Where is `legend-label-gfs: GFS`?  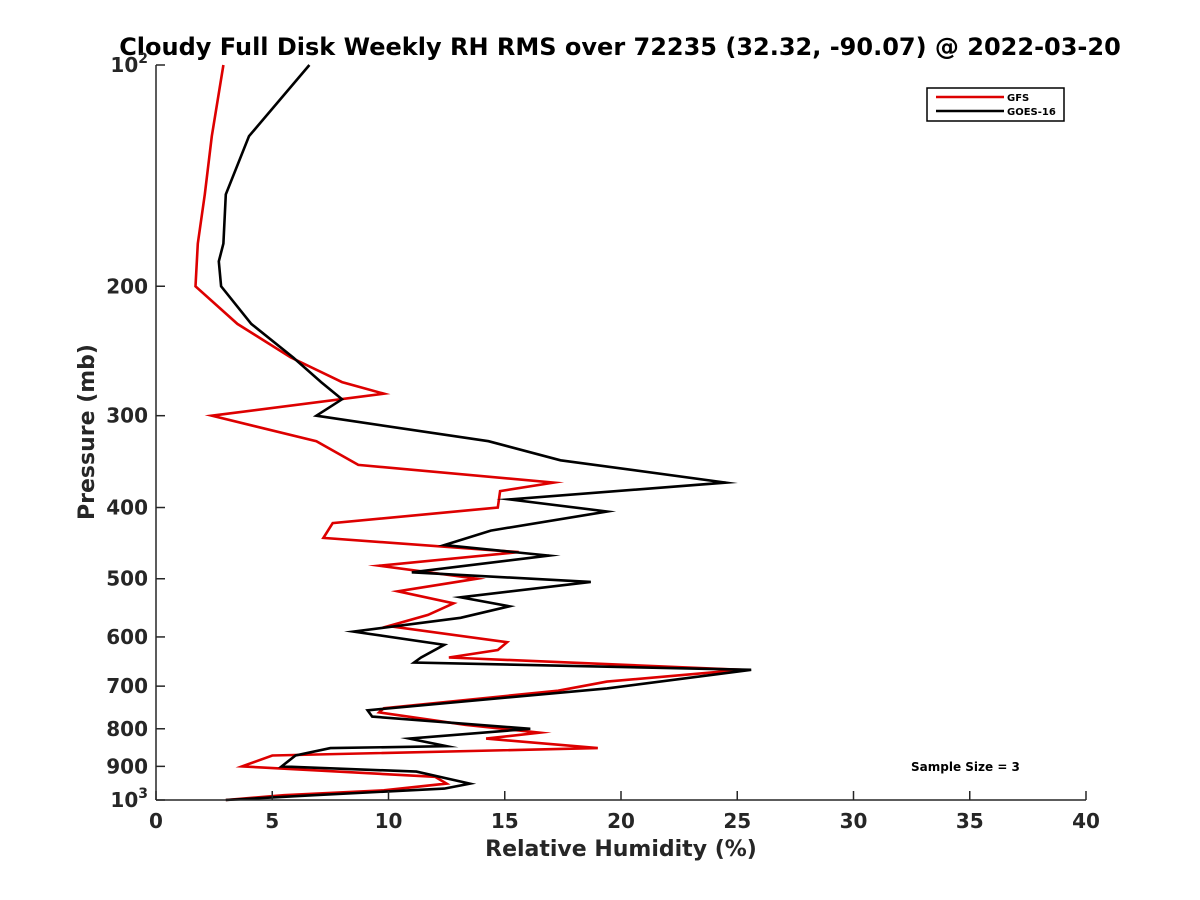
legend-label-gfs: GFS is located at coordinates (1018, 98).